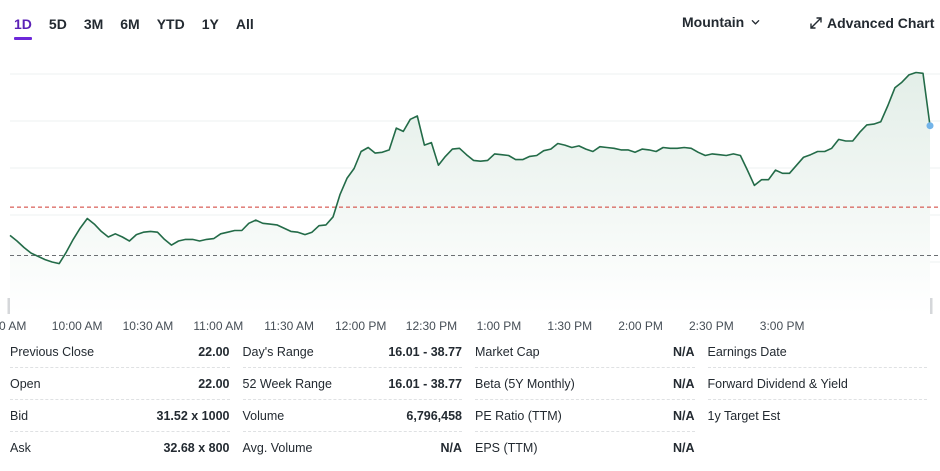 This screenshot has width=940, height=471. What do you see at coordinates (352, 384) in the screenshot?
I see `stat-52-week-range: 52 Week Range 16.01 - 38.77` at bounding box center [352, 384].